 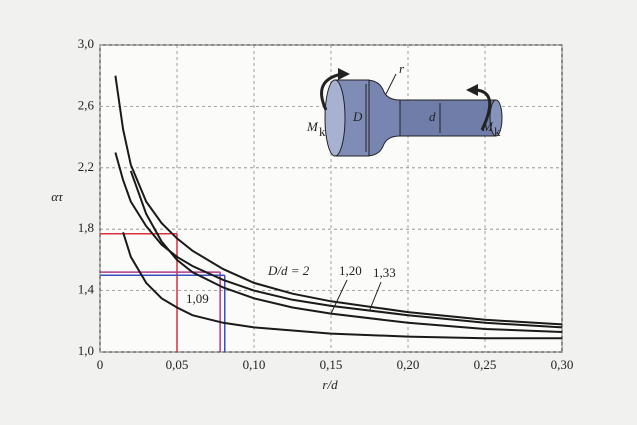 What do you see at coordinates (432, 116) in the screenshot?
I see `inset-label: d` at bounding box center [432, 116].